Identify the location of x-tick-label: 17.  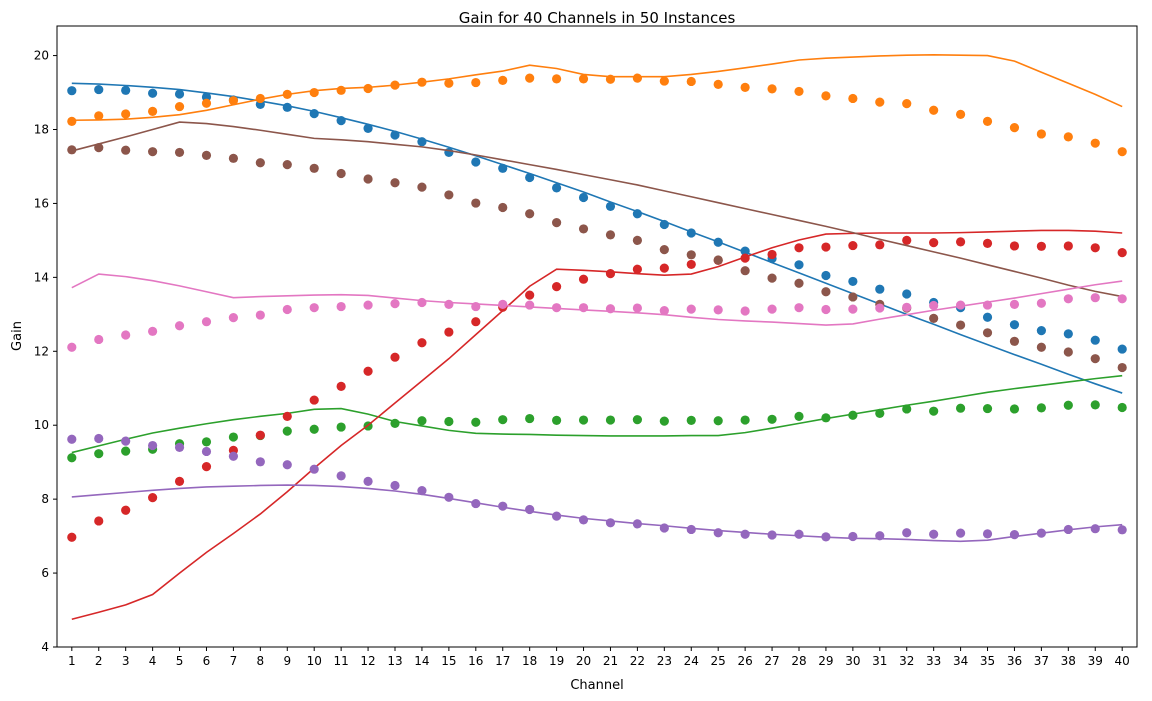
(502, 661).